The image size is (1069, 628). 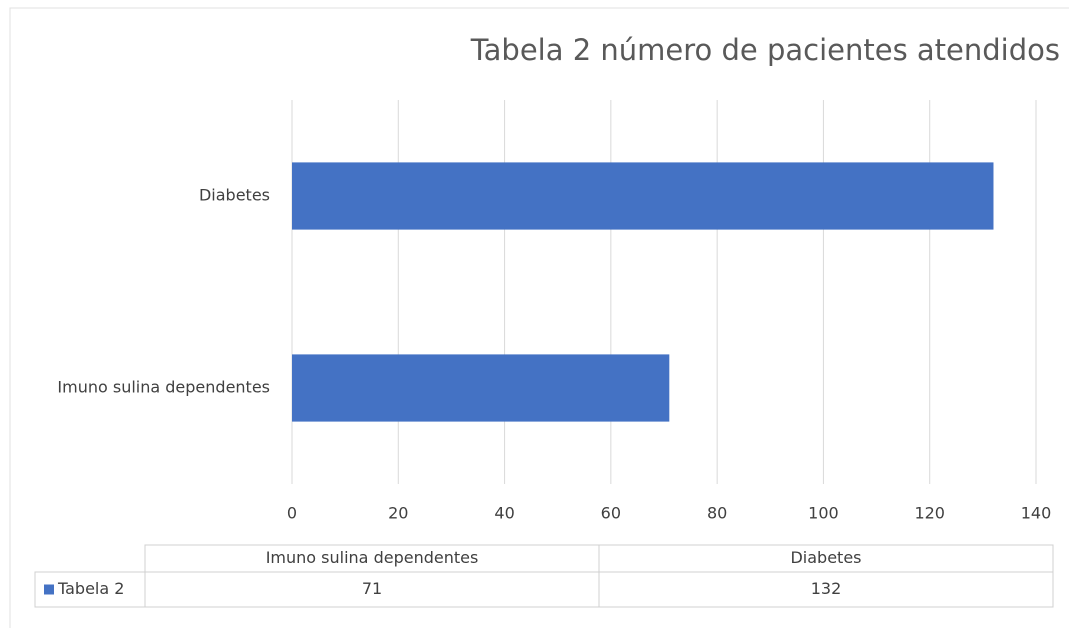 What do you see at coordinates (90, 588) in the screenshot?
I see `legend-label: Tabela 2` at bounding box center [90, 588].